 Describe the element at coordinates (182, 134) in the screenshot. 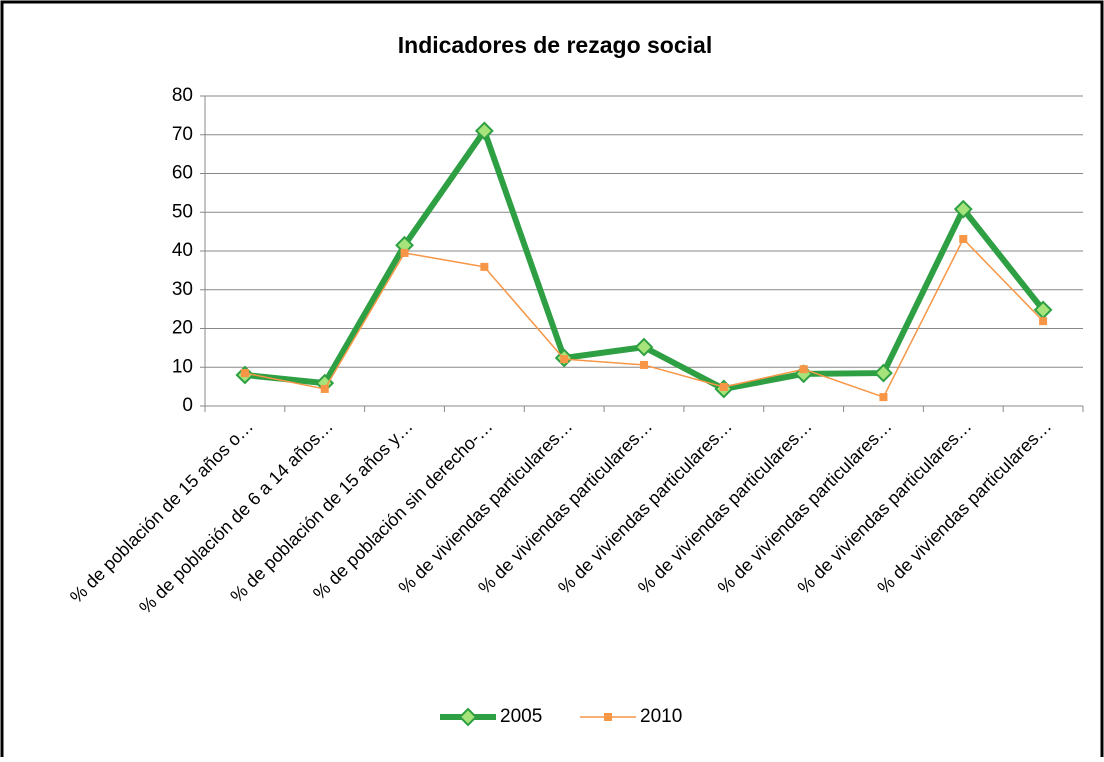

I see `y-tick-label: 70` at that location.